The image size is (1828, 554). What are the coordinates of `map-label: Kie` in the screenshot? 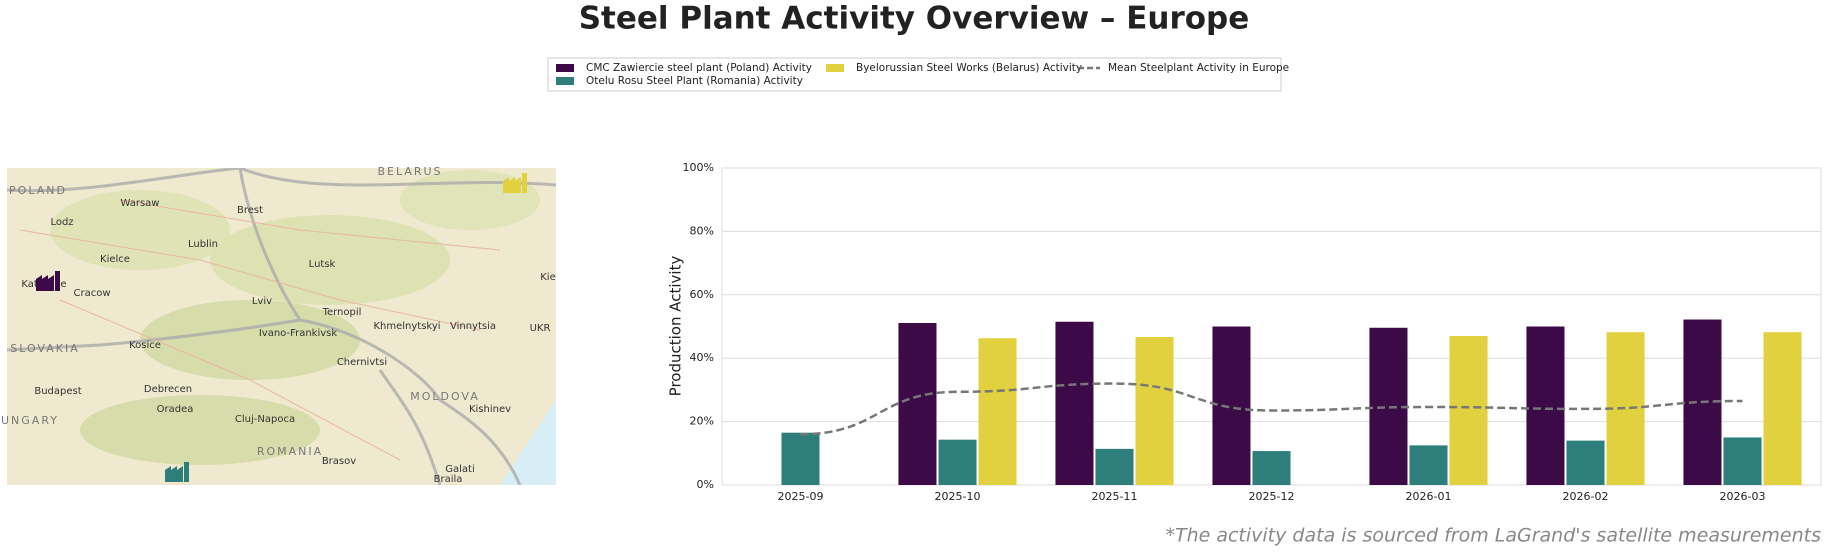 It's located at (548, 277).